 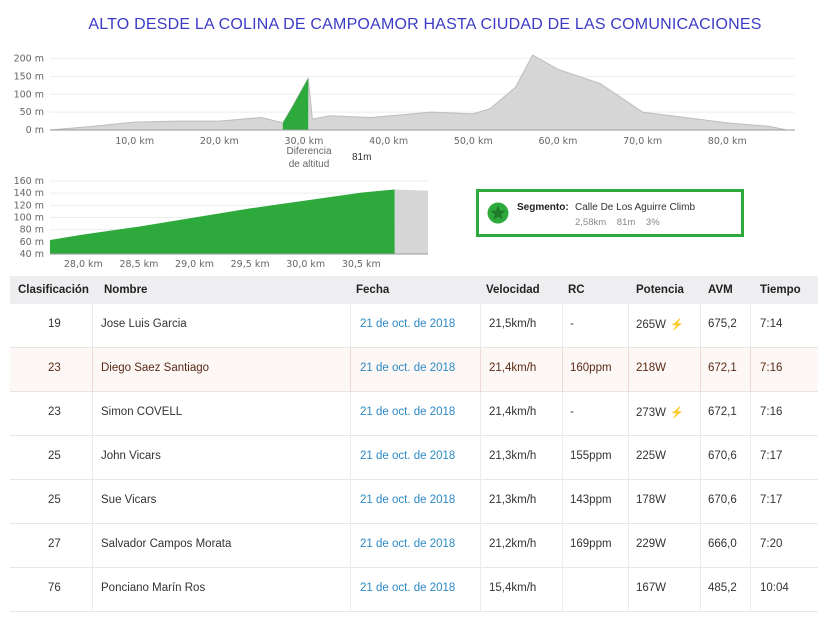 I want to click on x-tick-label: 20,0 km, so click(x=219, y=141).